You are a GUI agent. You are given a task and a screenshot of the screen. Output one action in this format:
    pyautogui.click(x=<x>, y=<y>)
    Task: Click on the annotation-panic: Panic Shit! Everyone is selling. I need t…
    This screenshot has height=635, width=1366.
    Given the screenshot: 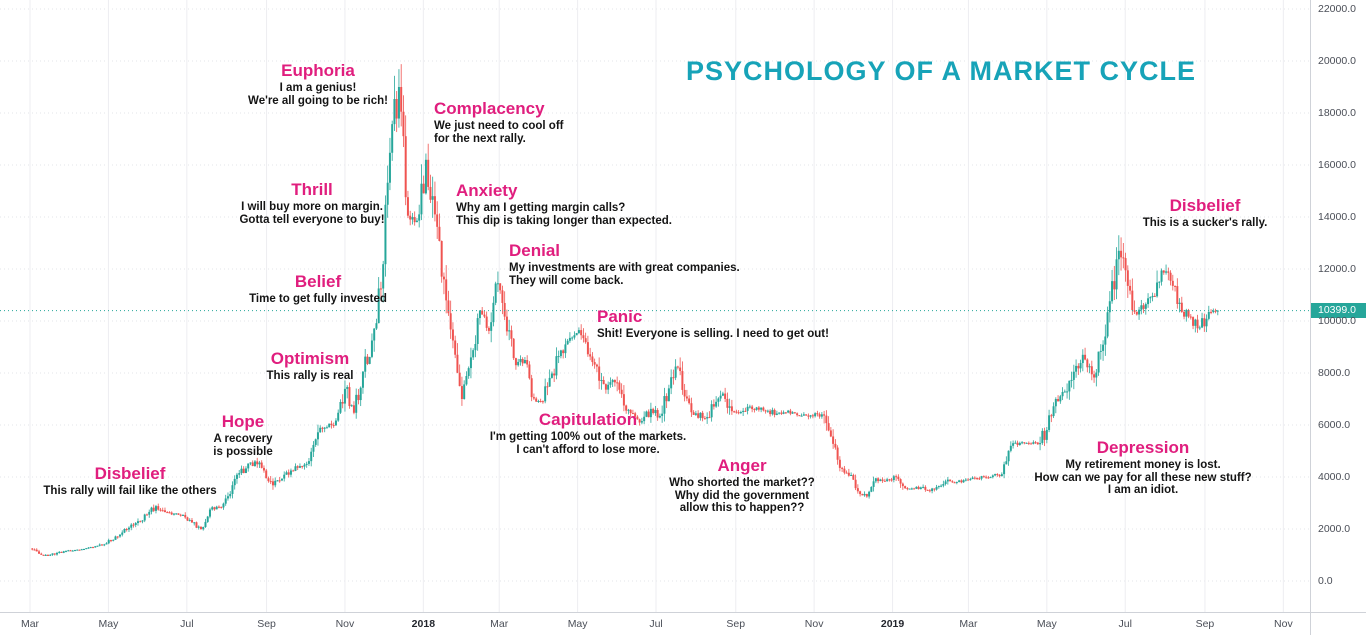 What is the action you would take?
    pyautogui.click(x=713, y=324)
    